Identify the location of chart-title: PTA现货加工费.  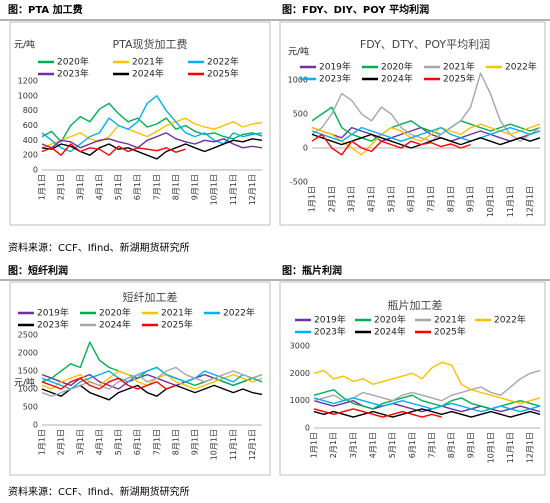
(149, 44).